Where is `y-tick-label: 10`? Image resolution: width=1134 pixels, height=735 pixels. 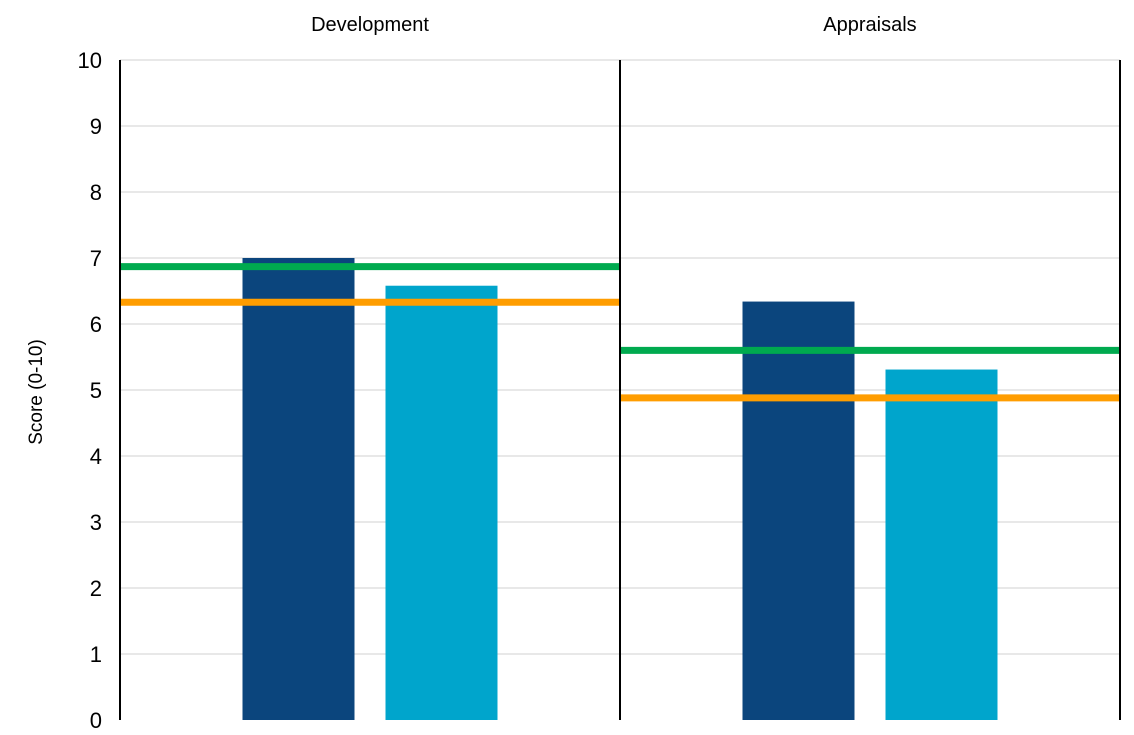
y-tick-label: 10 is located at coordinates (90, 60).